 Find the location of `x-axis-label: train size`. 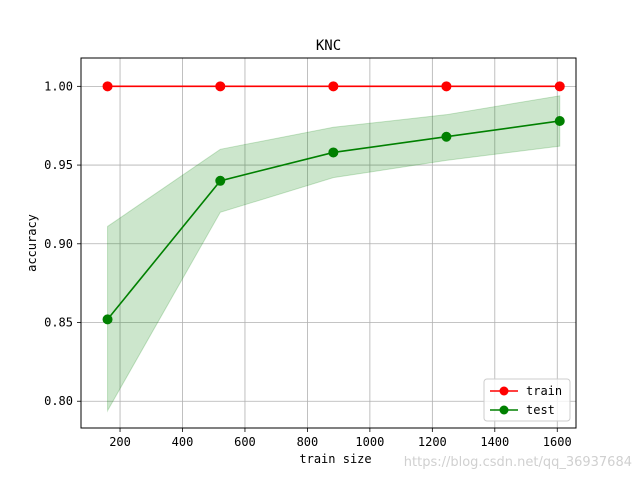

x-axis-label: train size is located at coordinates (335, 459).